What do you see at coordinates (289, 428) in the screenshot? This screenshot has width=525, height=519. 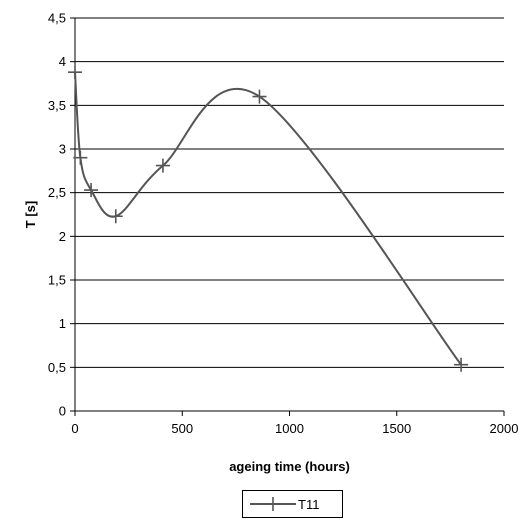 I see `x-tick-label: 1000` at bounding box center [289, 428].